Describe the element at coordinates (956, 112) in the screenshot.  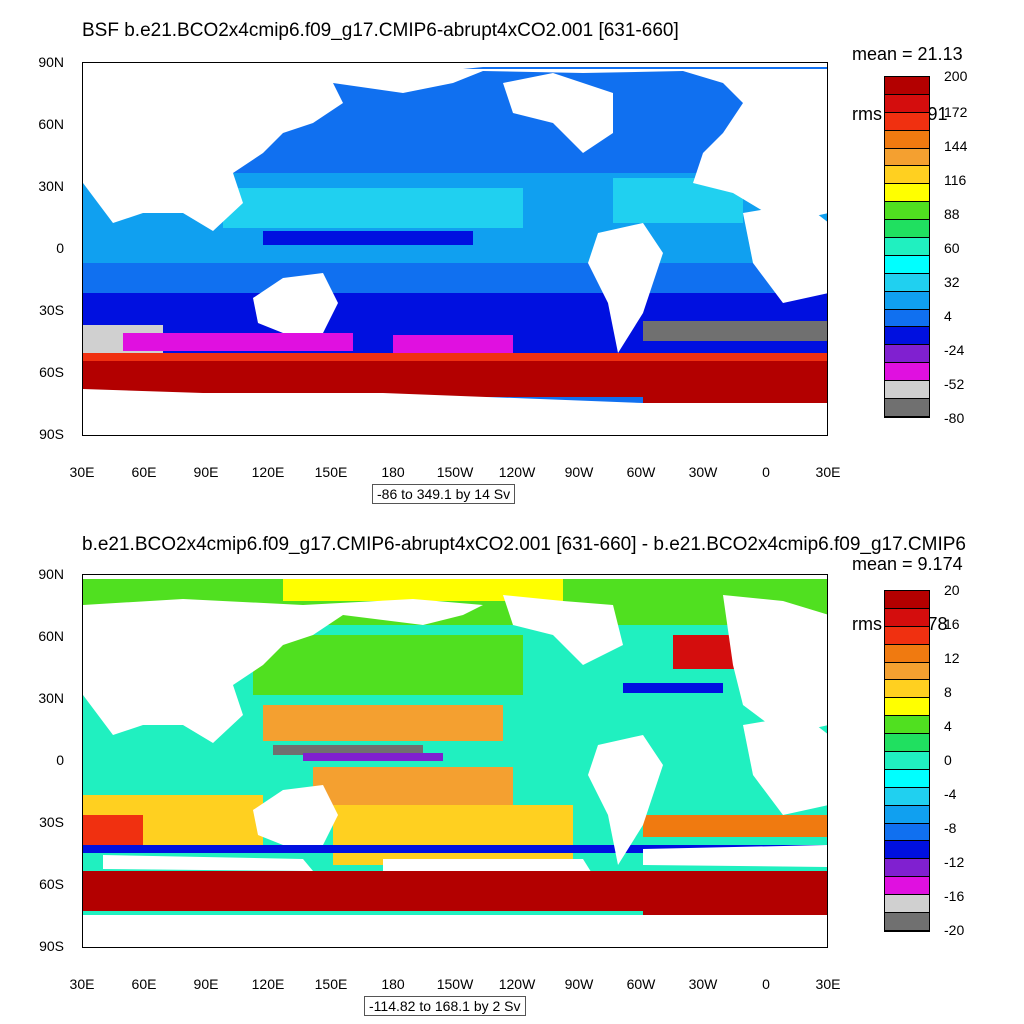
I see `colorbar-label: 172` at that location.